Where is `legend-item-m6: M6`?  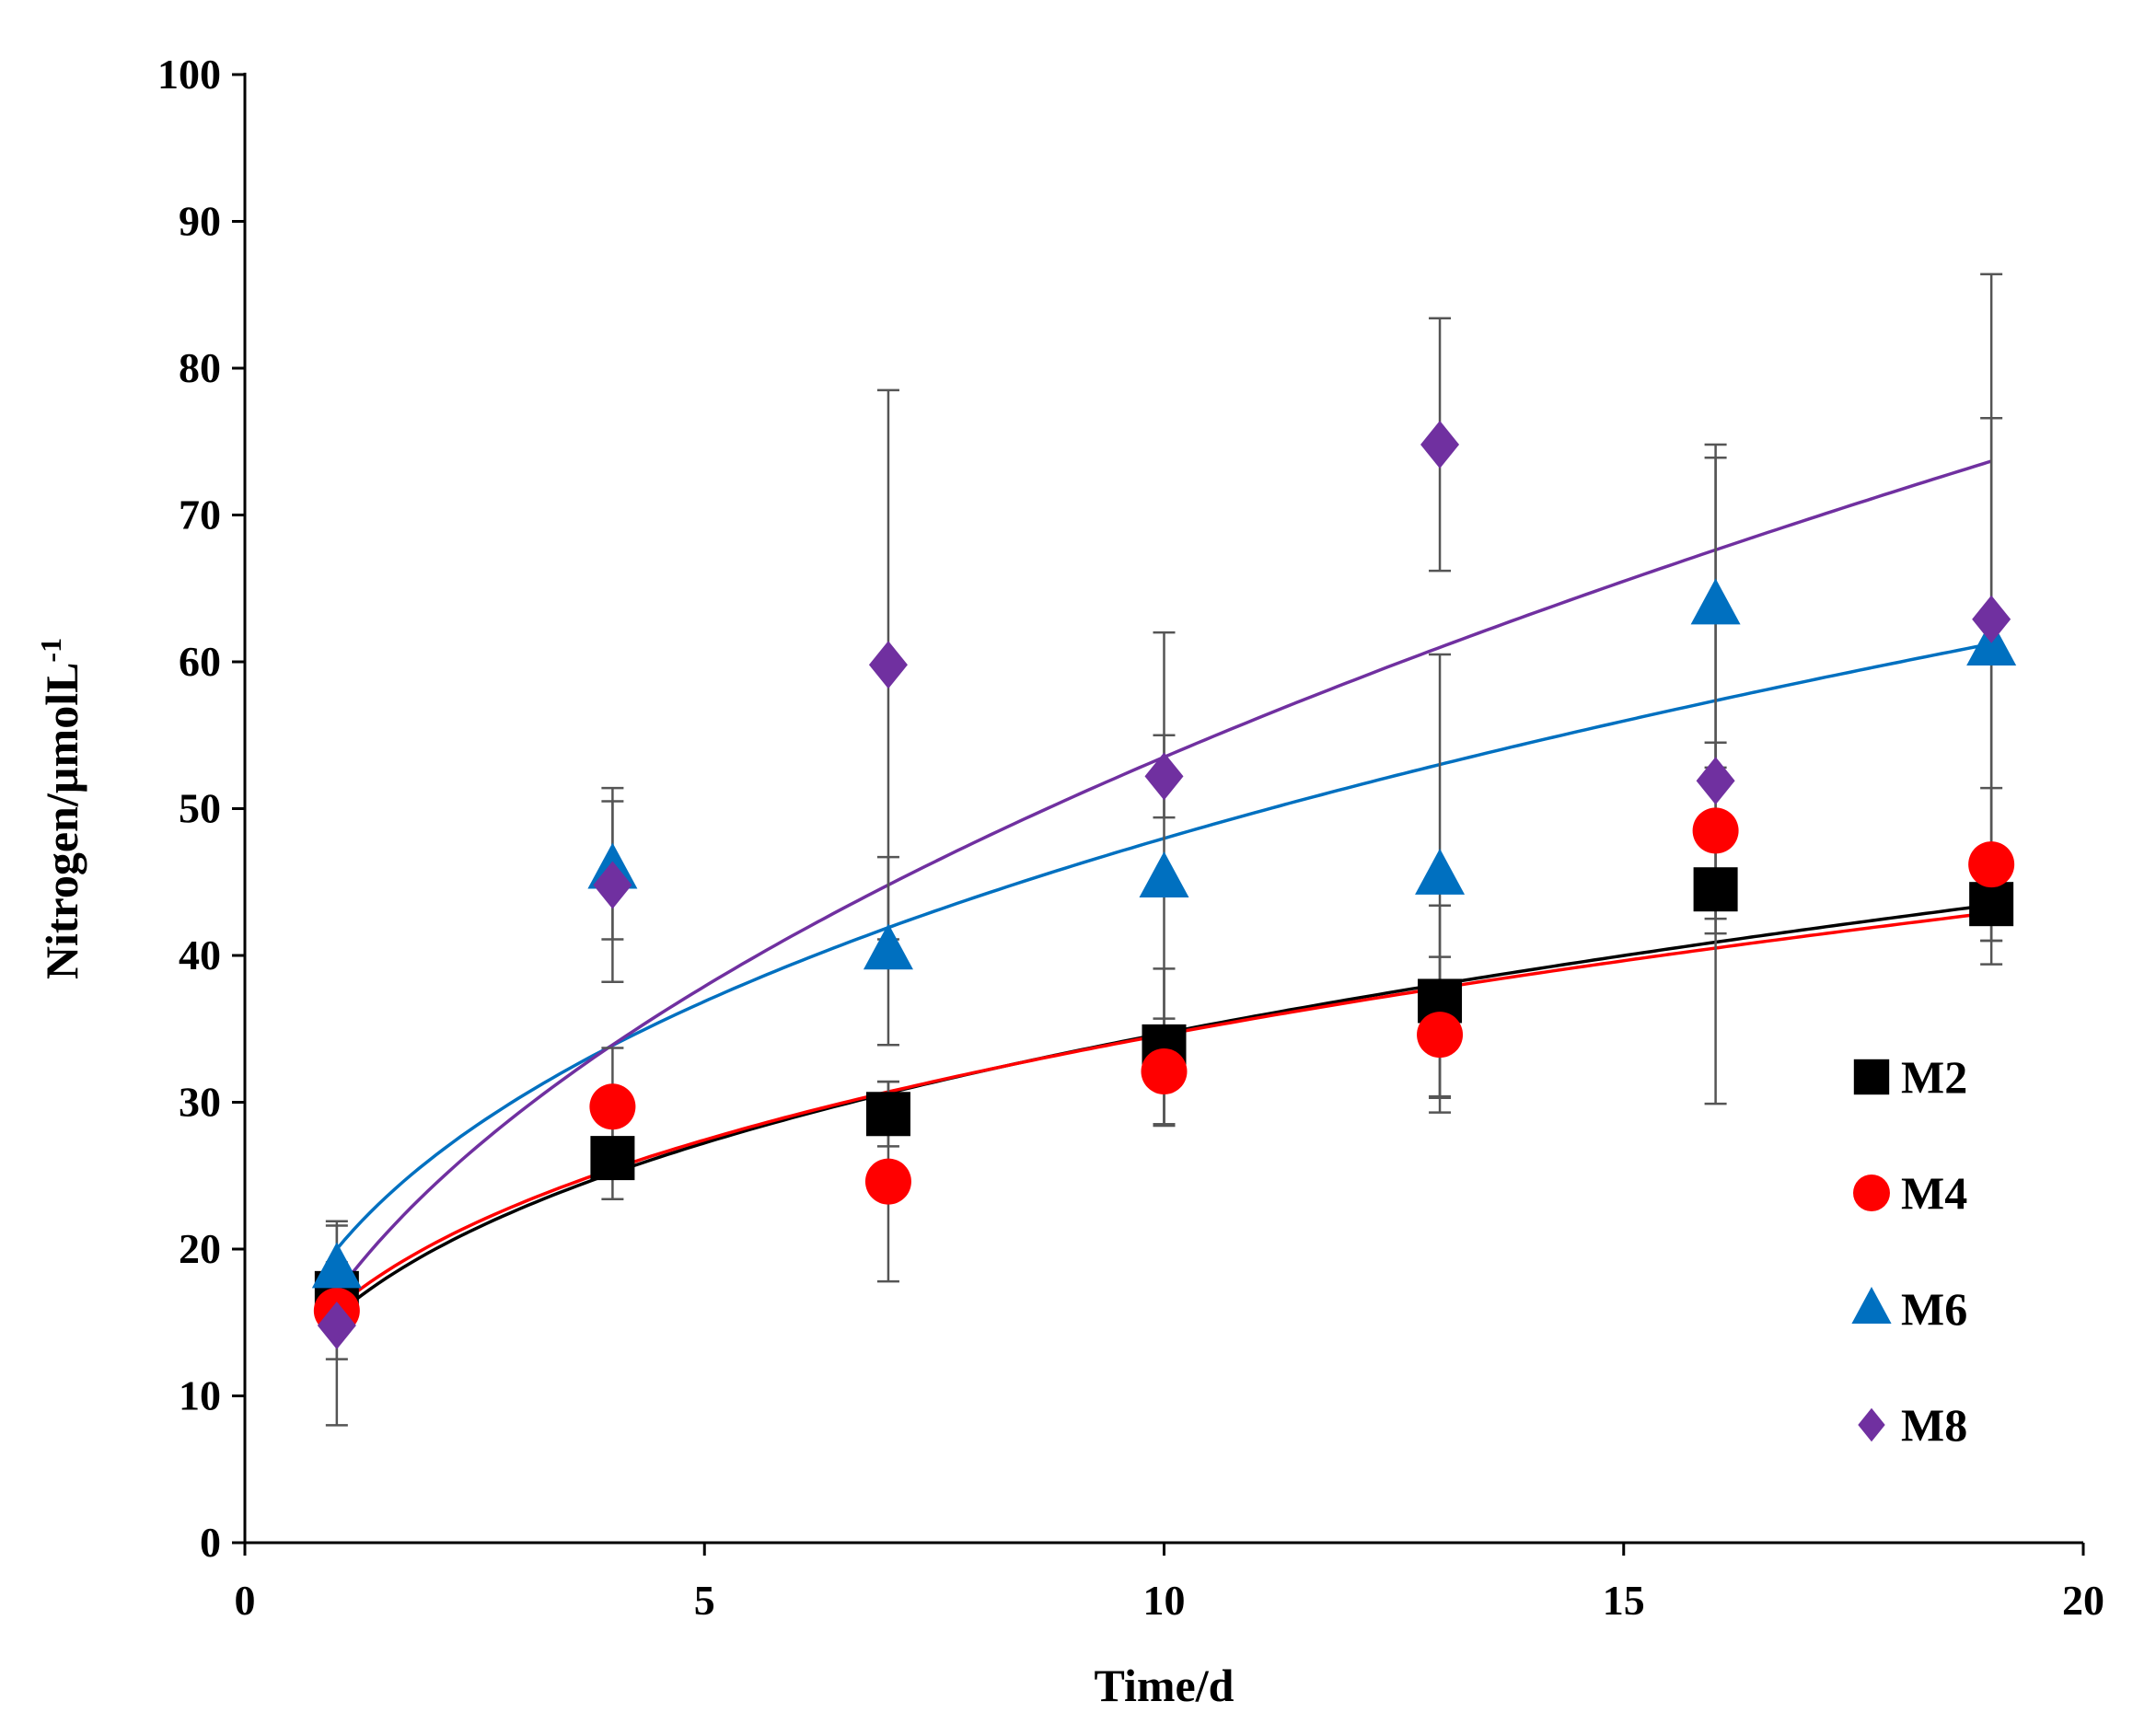 legend-item-m6: M6 is located at coordinates (1909, 1309).